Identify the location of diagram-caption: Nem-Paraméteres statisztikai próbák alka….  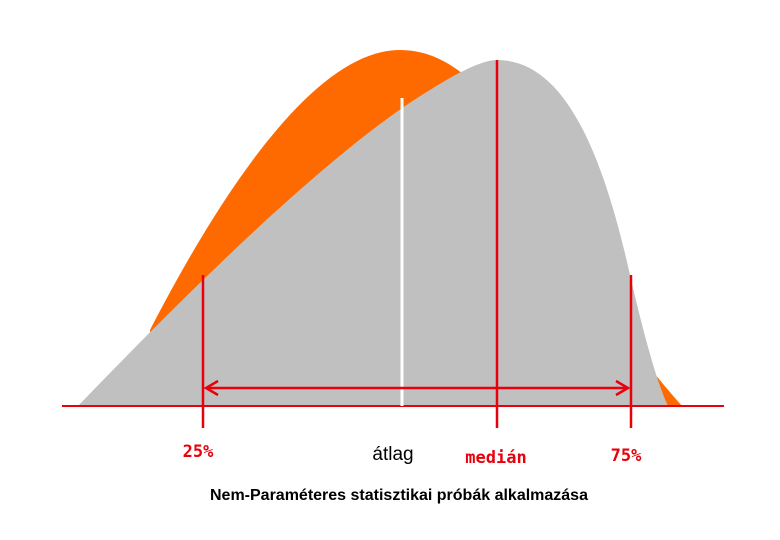
(399, 495).